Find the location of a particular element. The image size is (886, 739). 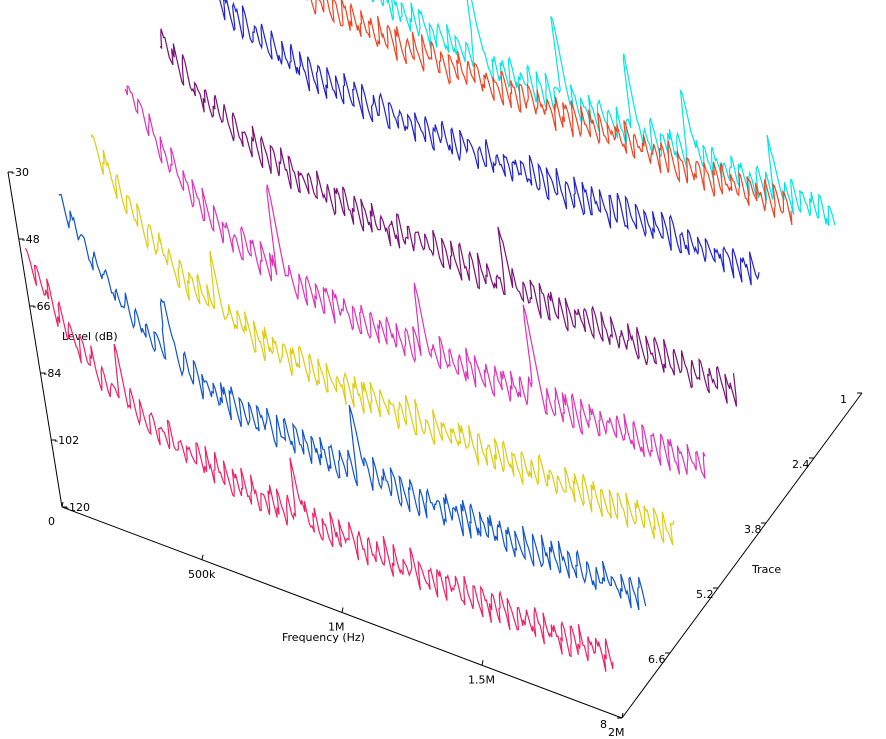

trace-tick-label: 2.4 is located at coordinates (801, 464).